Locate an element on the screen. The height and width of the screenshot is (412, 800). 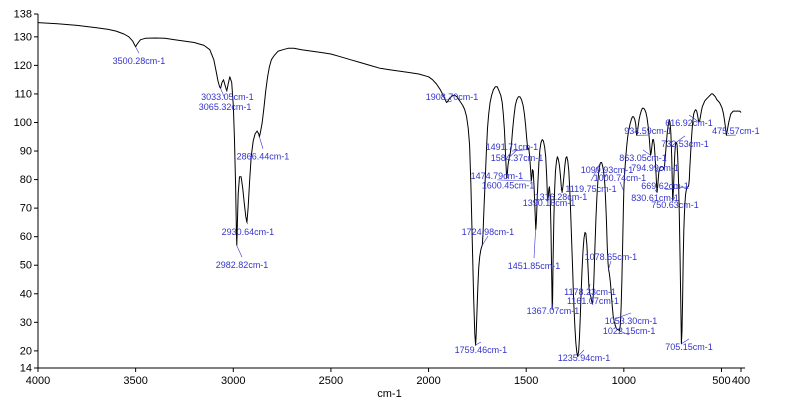
y-tick-label: 70 is located at coordinates (26, 209).